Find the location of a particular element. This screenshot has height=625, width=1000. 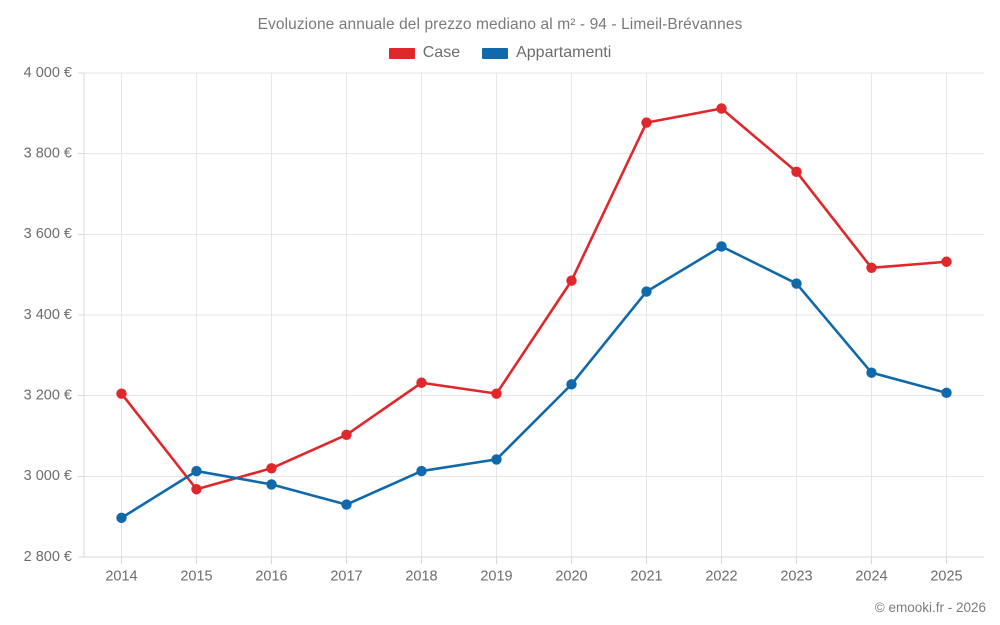

legend-swatch-appartamenti is located at coordinates (495, 53).